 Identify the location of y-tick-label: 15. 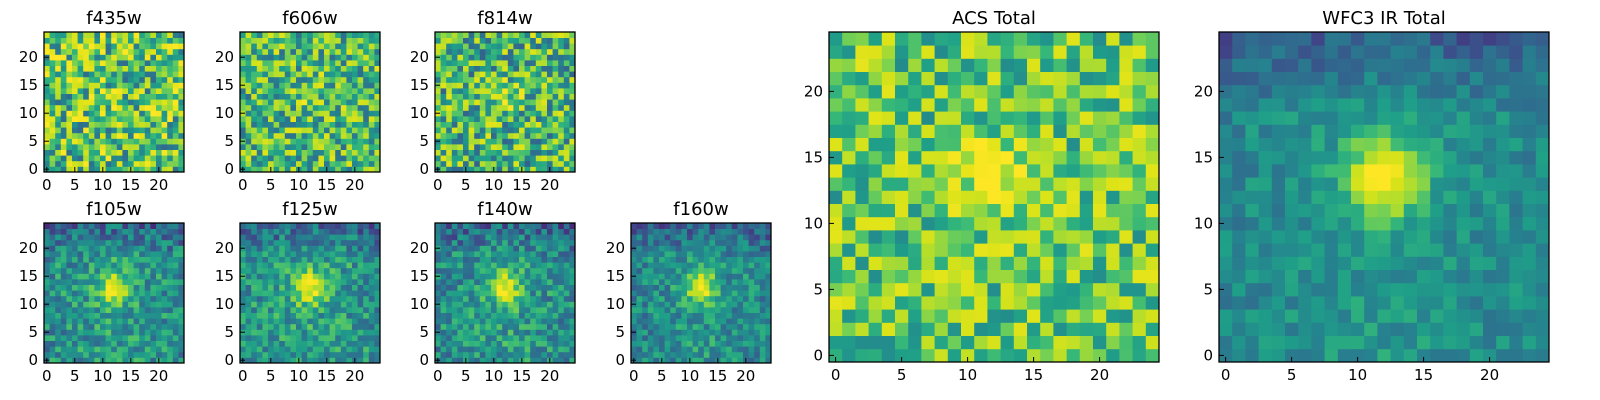
(419, 276).